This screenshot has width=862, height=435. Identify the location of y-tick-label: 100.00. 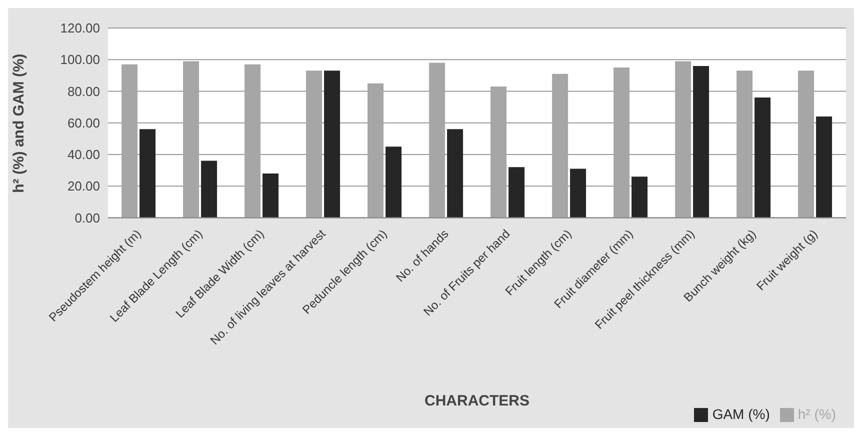
(80, 60).